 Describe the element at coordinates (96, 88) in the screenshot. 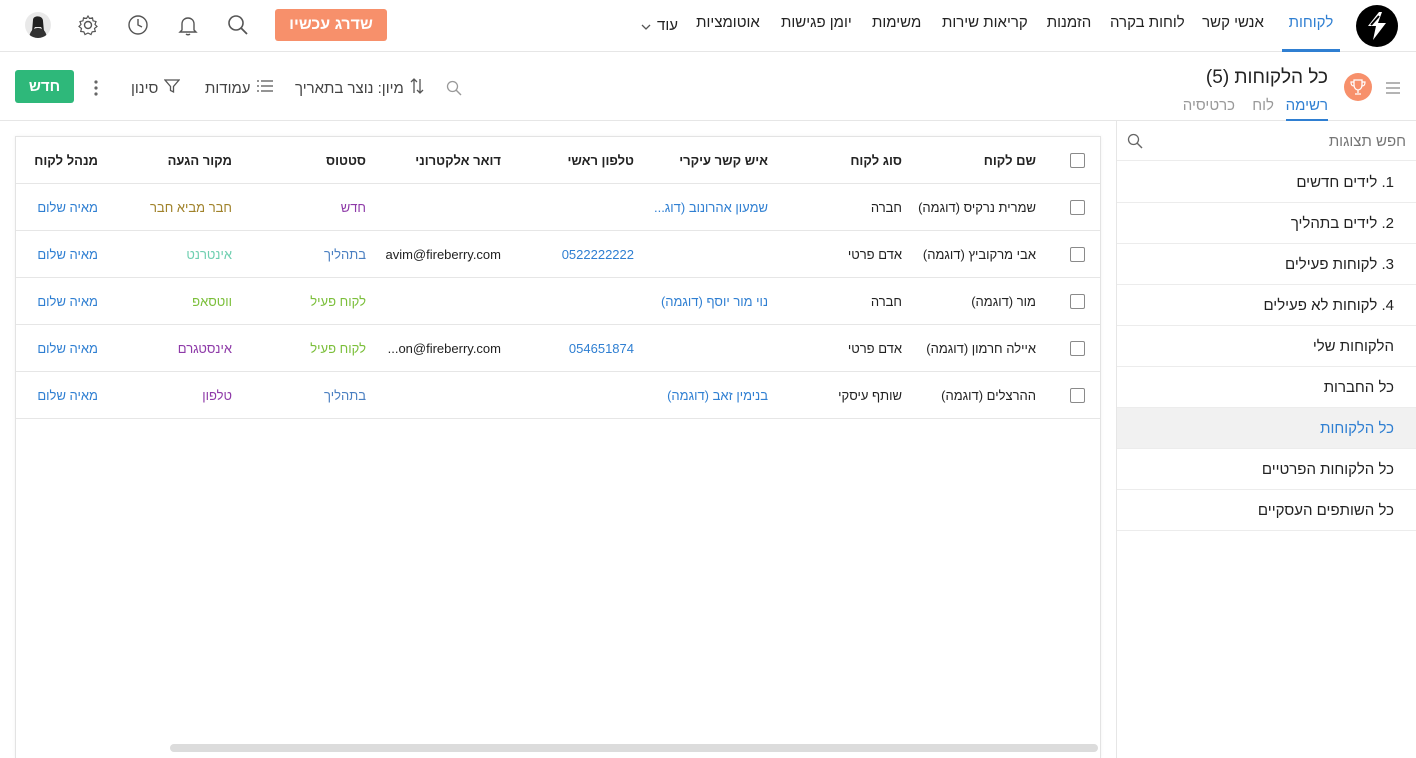

I see `more-options-icon` at that location.